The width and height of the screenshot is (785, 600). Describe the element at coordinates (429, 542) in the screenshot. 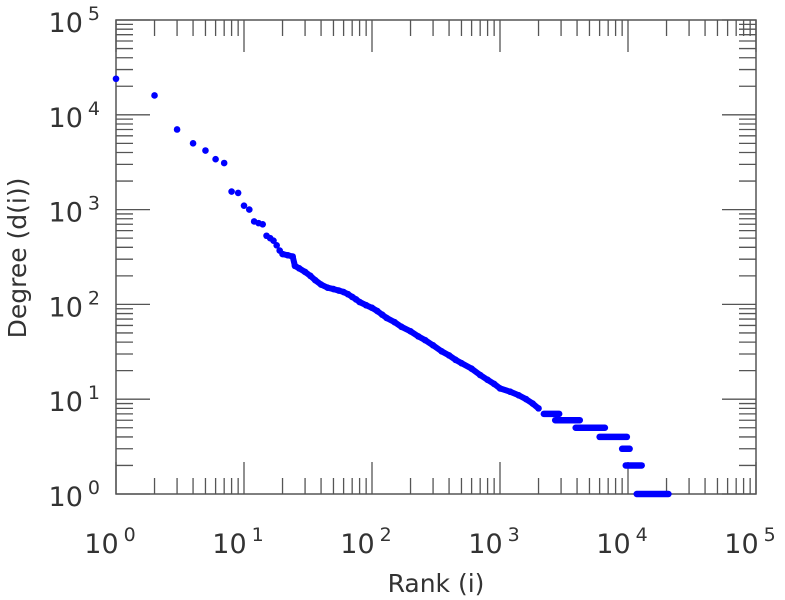

I see `x-tick-labels: 10 0 10 1 10 2 10 3 10 4 10 5` at that location.